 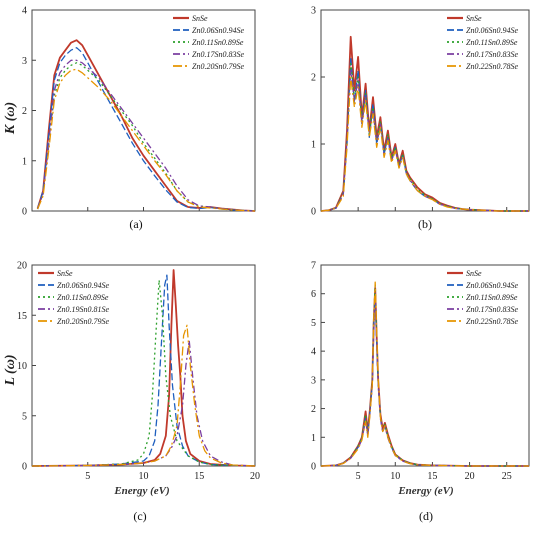 What do you see at coordinates (313, 266) in the screenshot?
I see `y-tick-label: 7` at bounding box center [313, 266].